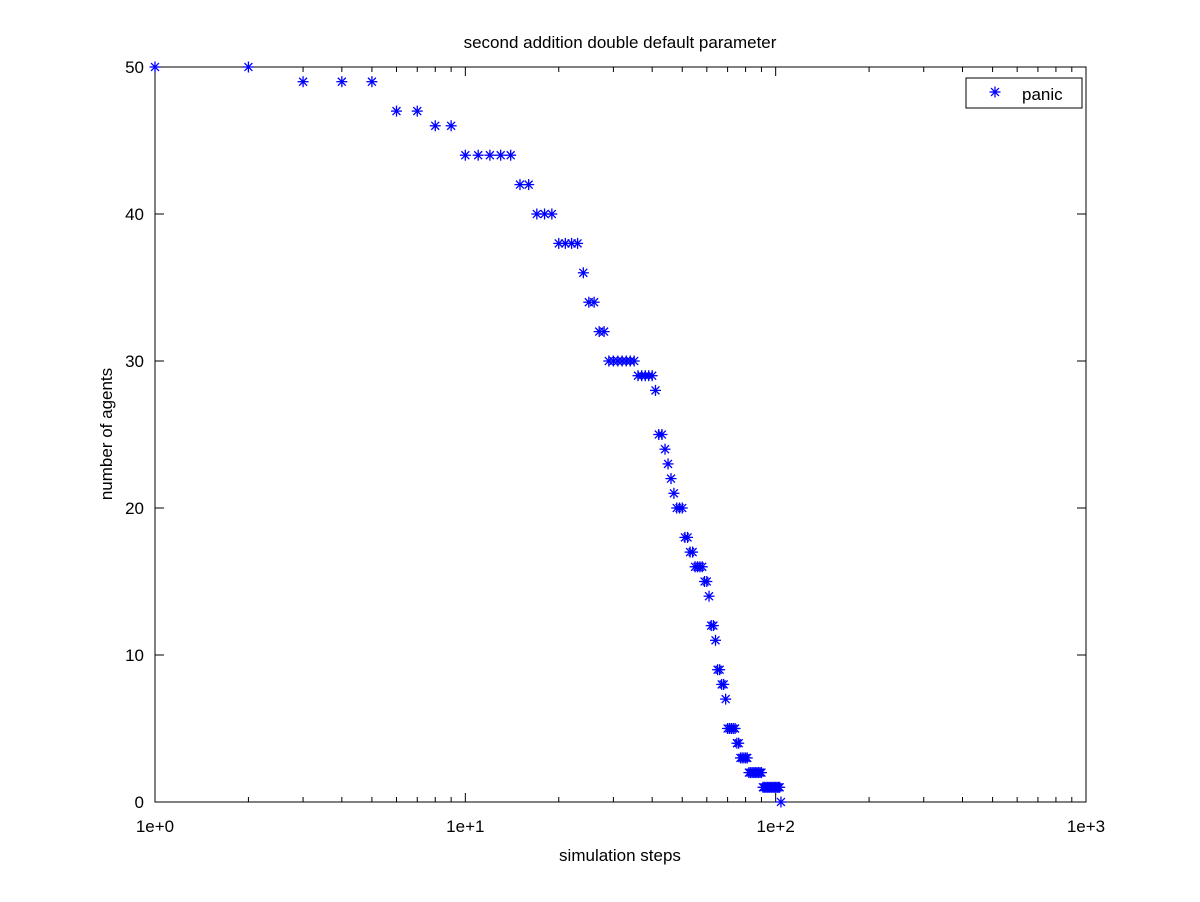 The image size is (1200, 902). What do you see at coordinates (134, 67) in the screenshot?
I see `y-tick-label: 50` at bounding box center [134, 67].